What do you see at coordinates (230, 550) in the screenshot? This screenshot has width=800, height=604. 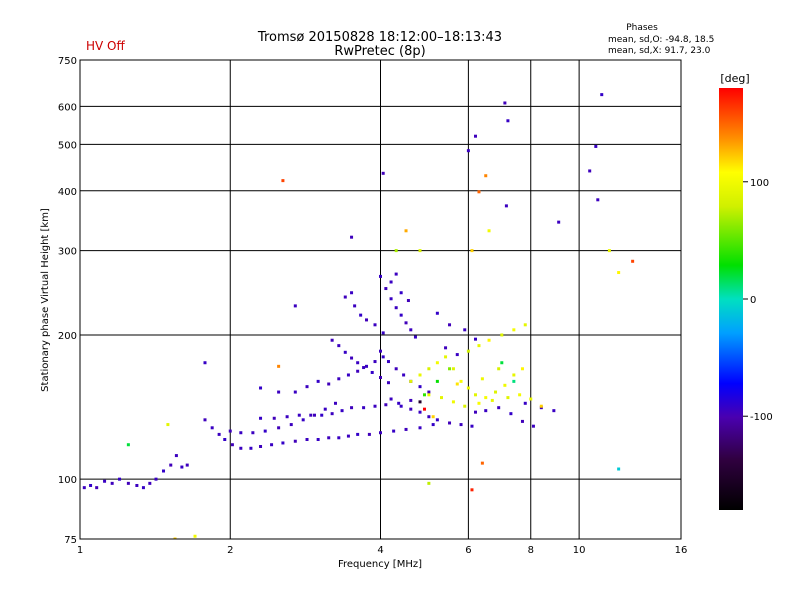 I see `x-tick-label-2: 2` at bounding box center [230, 550].